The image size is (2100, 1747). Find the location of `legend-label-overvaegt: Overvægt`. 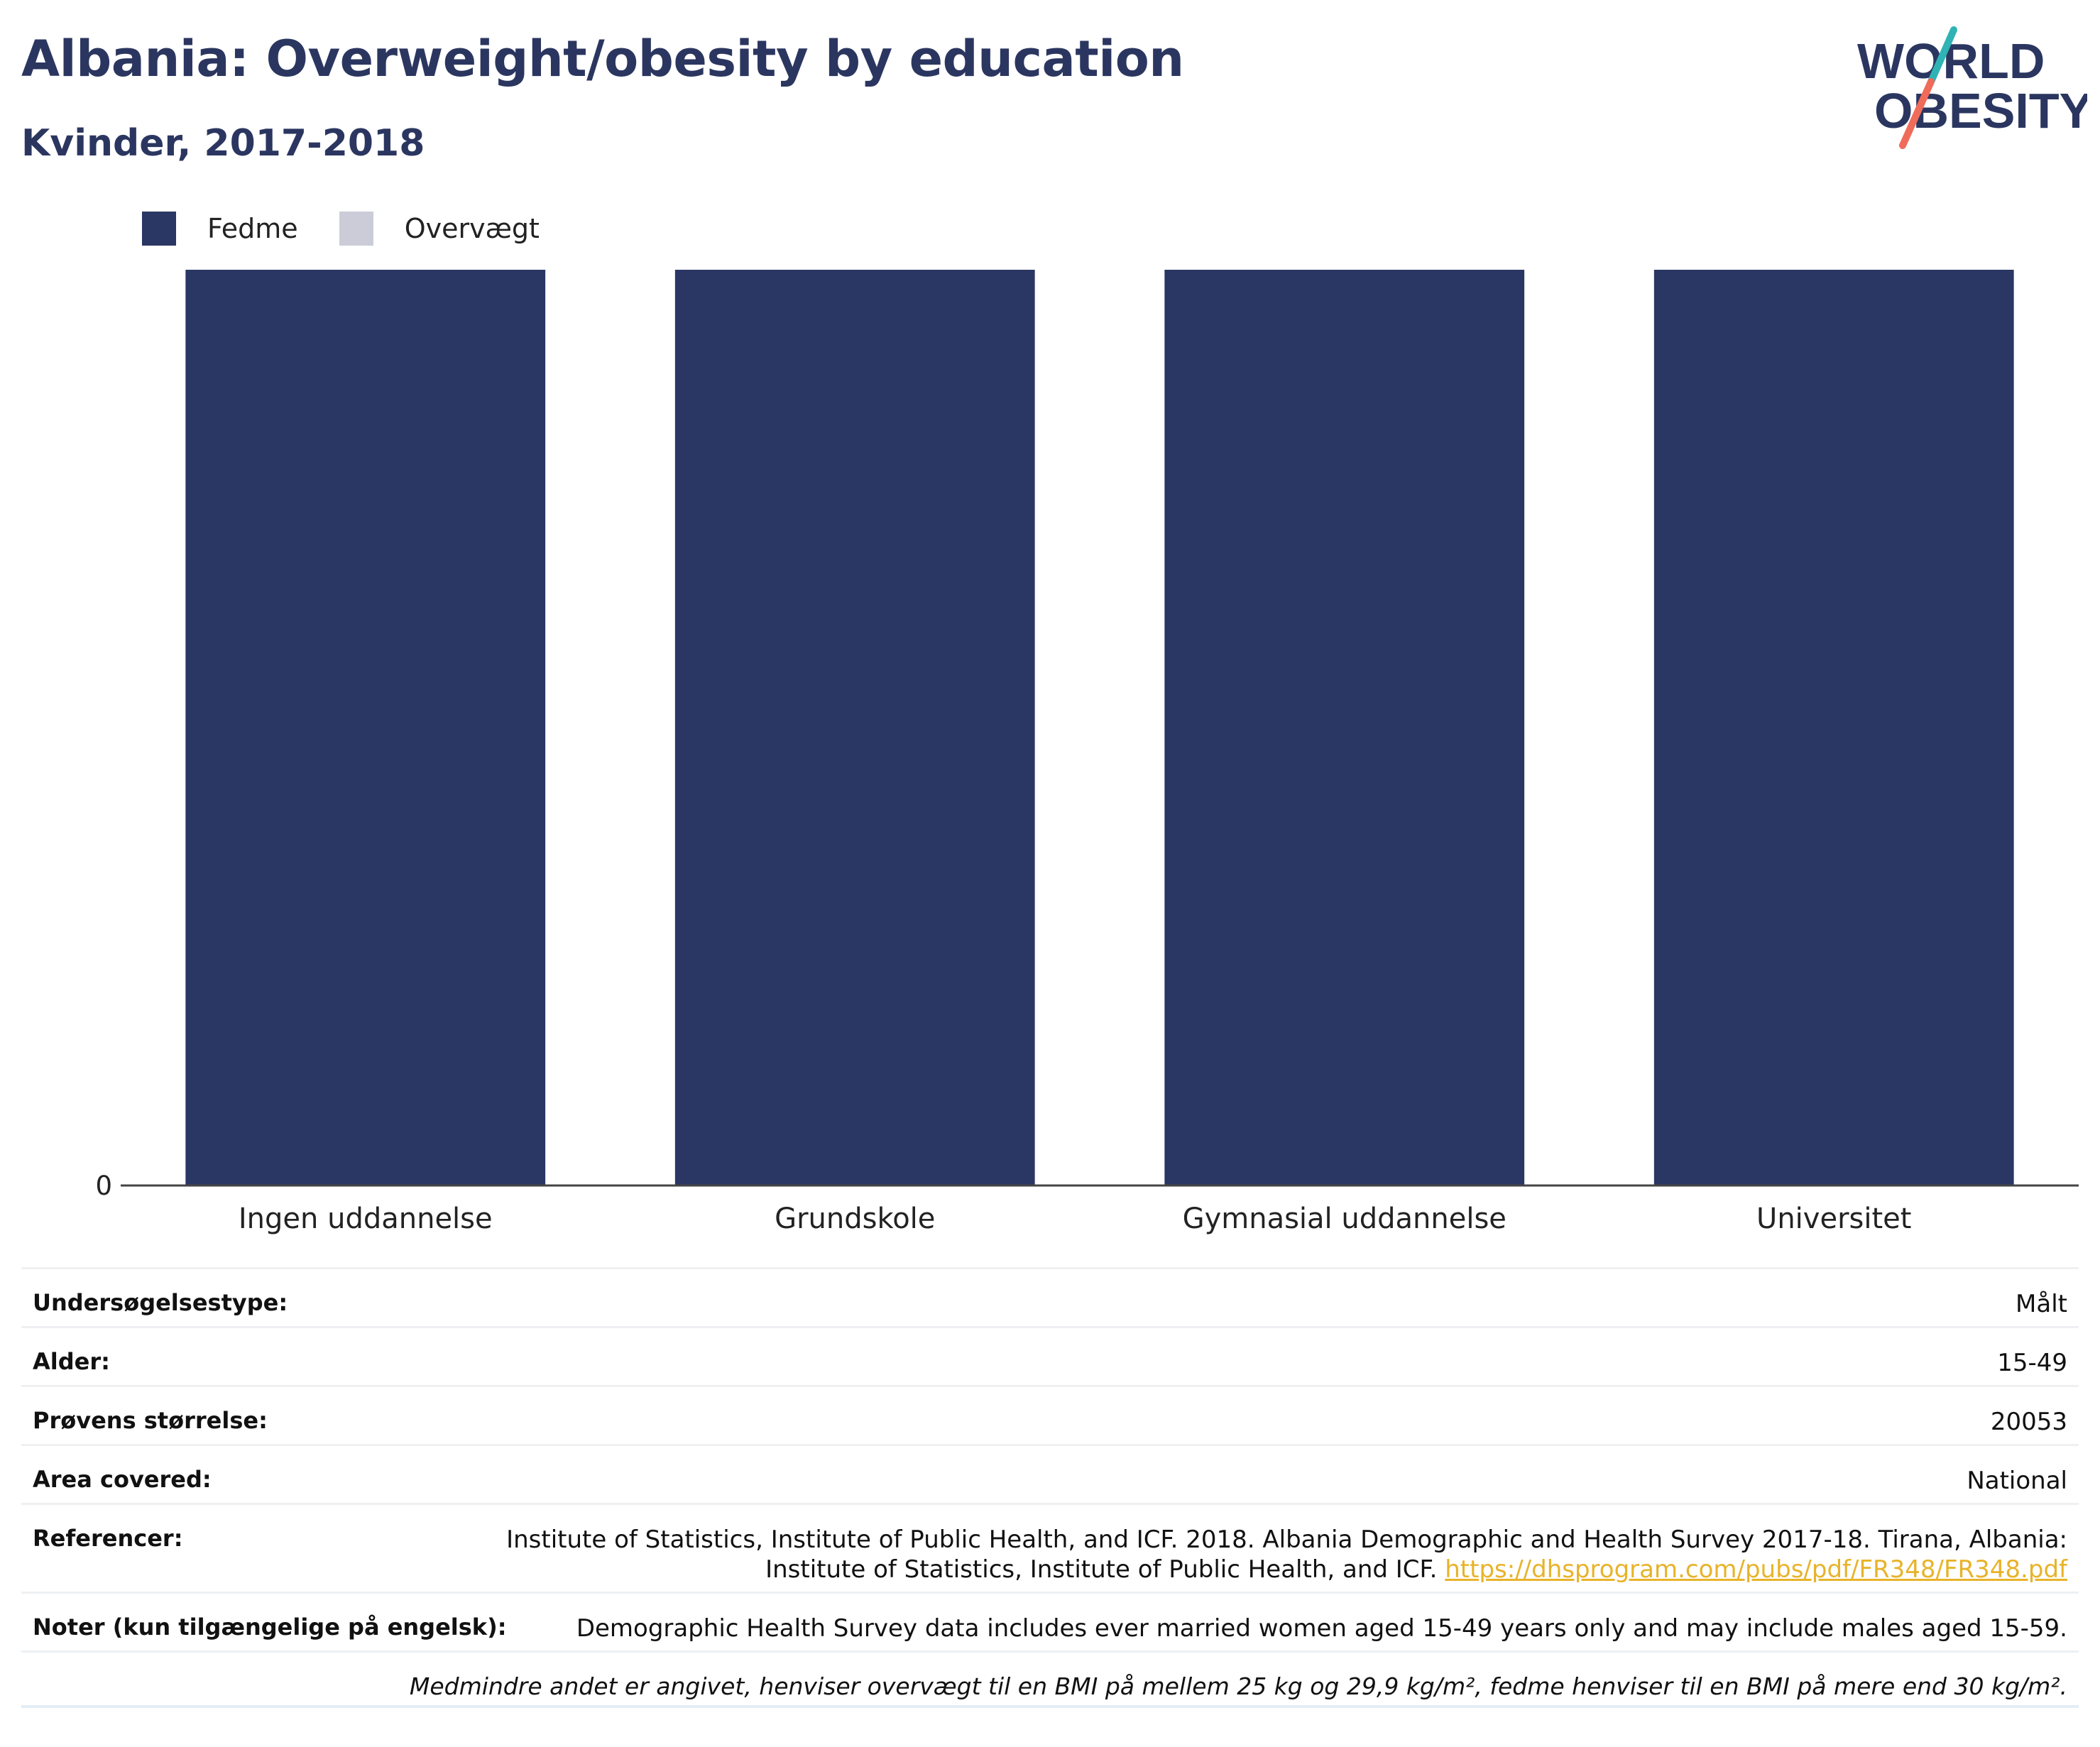

legend-label-overvaegt: Overvægt is located at coordinates (472, 228).